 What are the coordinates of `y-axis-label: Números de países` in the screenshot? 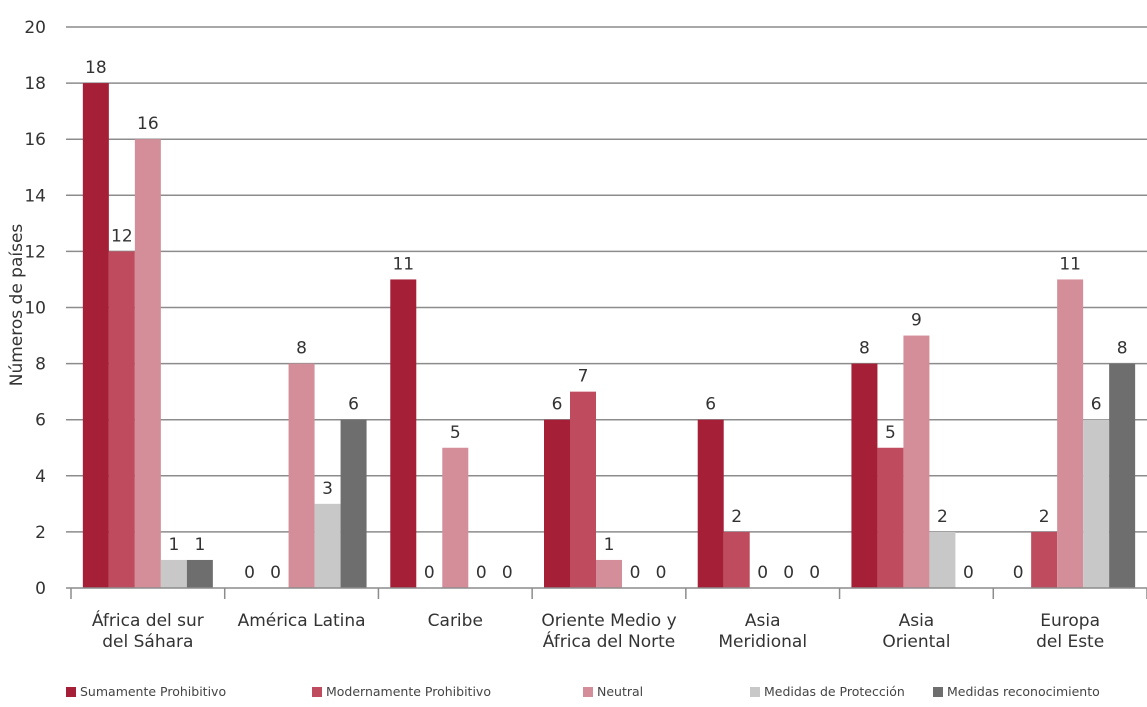 It's located at (17, 305).